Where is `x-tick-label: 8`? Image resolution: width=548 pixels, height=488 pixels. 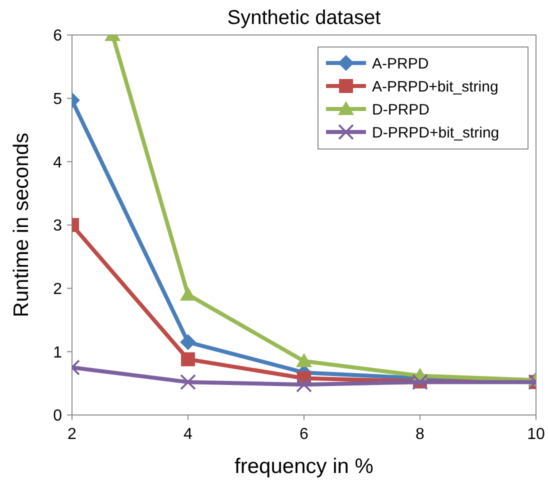
x-tick-label: 8 is located at coordinates (420, 434).